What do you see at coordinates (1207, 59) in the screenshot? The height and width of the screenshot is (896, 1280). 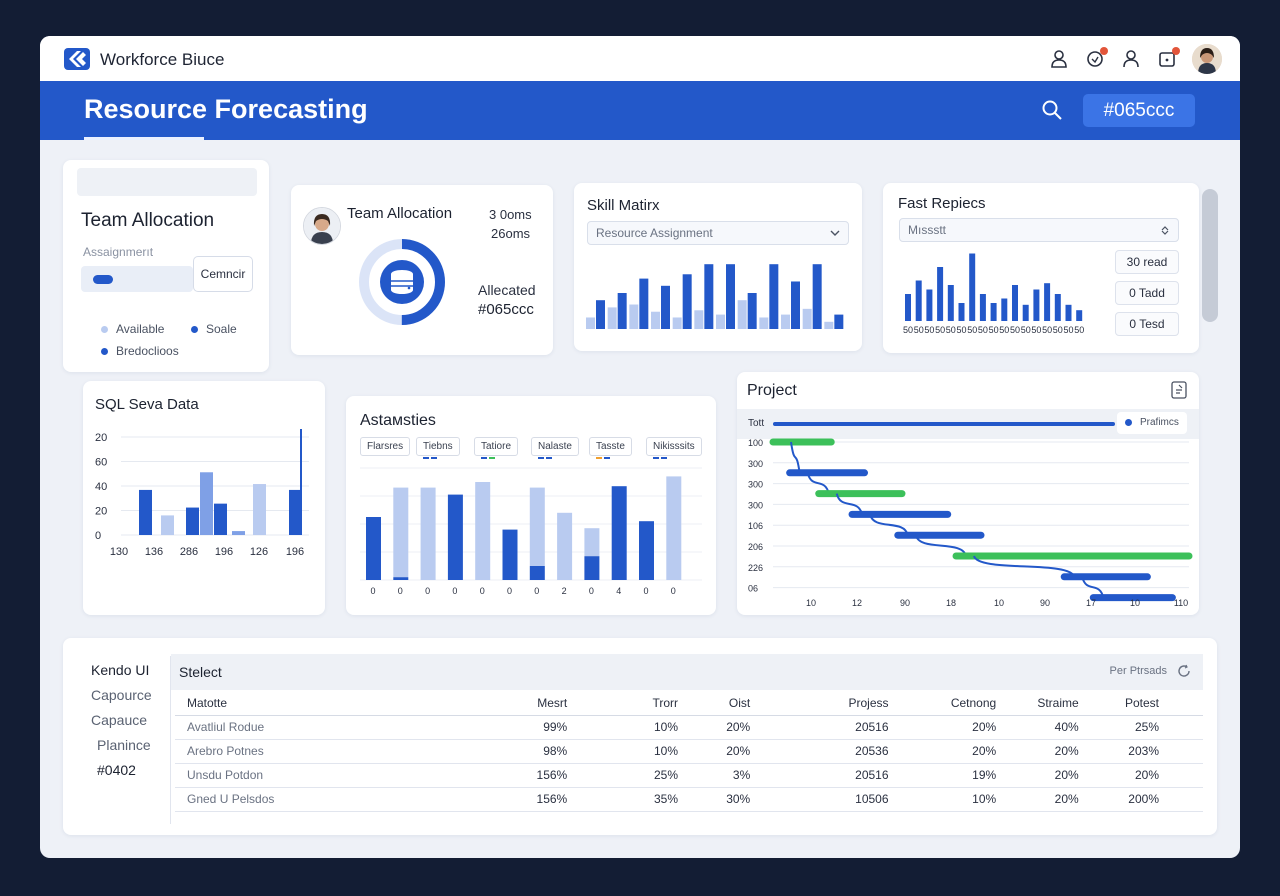 I see `user-avatar` at bounding box center [1207, 59].